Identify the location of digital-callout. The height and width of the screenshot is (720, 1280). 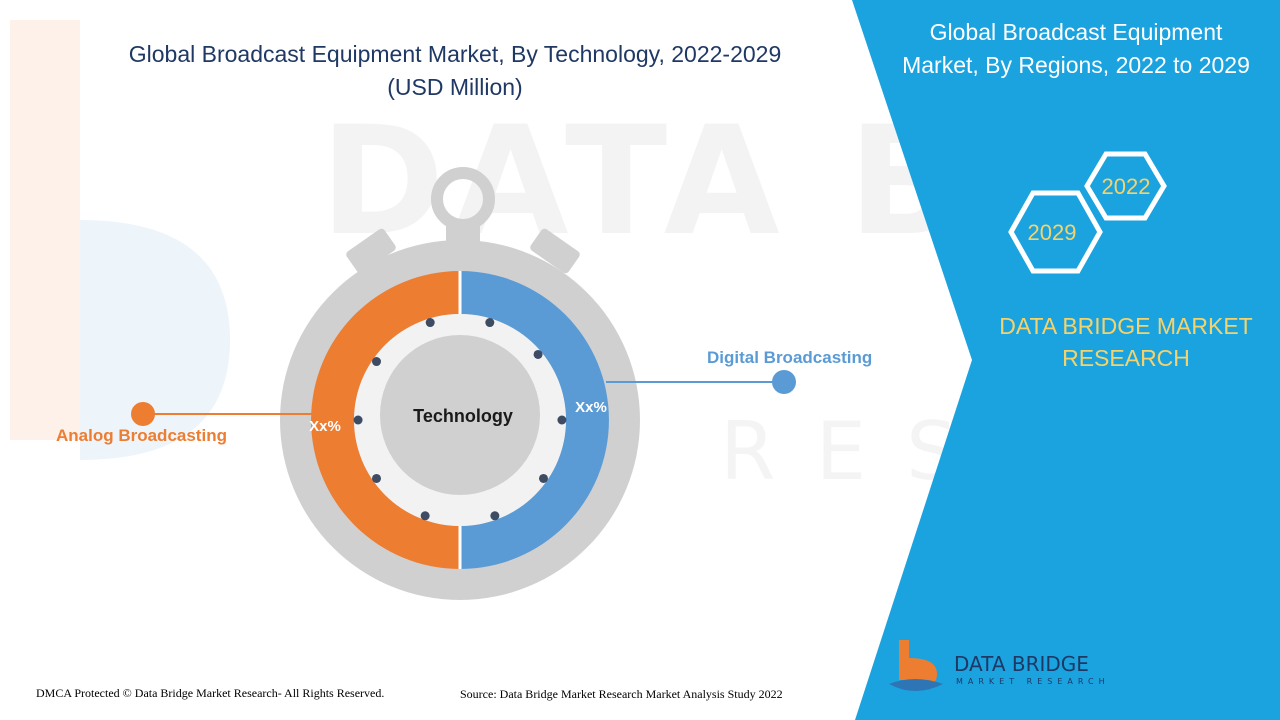
(701, 382).